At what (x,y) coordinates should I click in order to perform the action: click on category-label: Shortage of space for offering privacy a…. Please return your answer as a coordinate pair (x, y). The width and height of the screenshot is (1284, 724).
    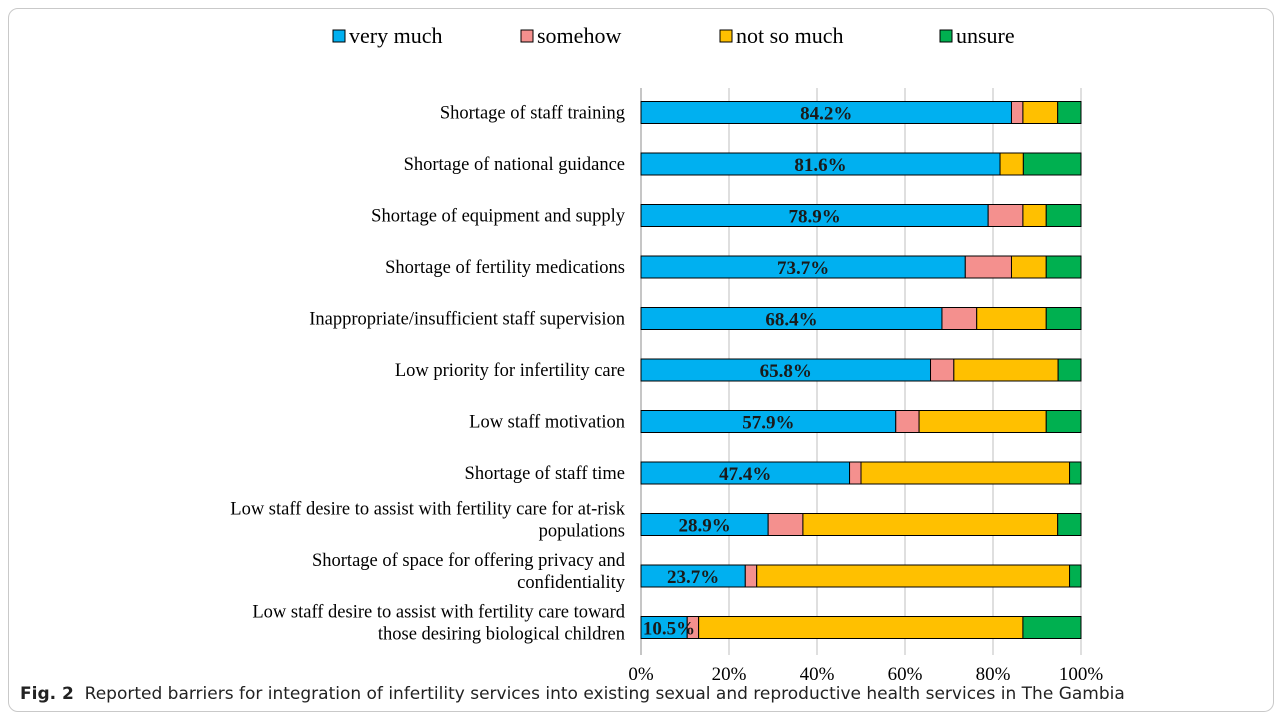
    Looking at the image, I should click on (469, 561).